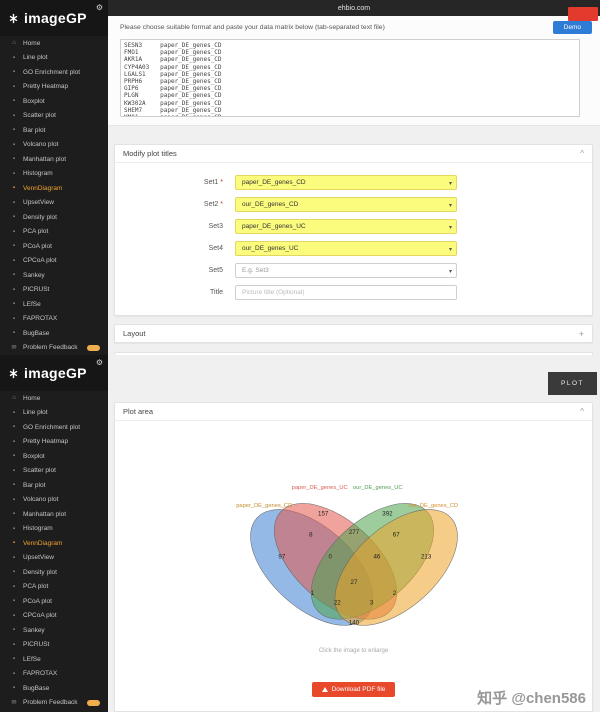 Image resolution: width=600 pixels, height=712 pixels. Describe the element at coordinates (40, 319) in the screenshot. I see `sidebar-item-label: FAPROTAX` at that location.